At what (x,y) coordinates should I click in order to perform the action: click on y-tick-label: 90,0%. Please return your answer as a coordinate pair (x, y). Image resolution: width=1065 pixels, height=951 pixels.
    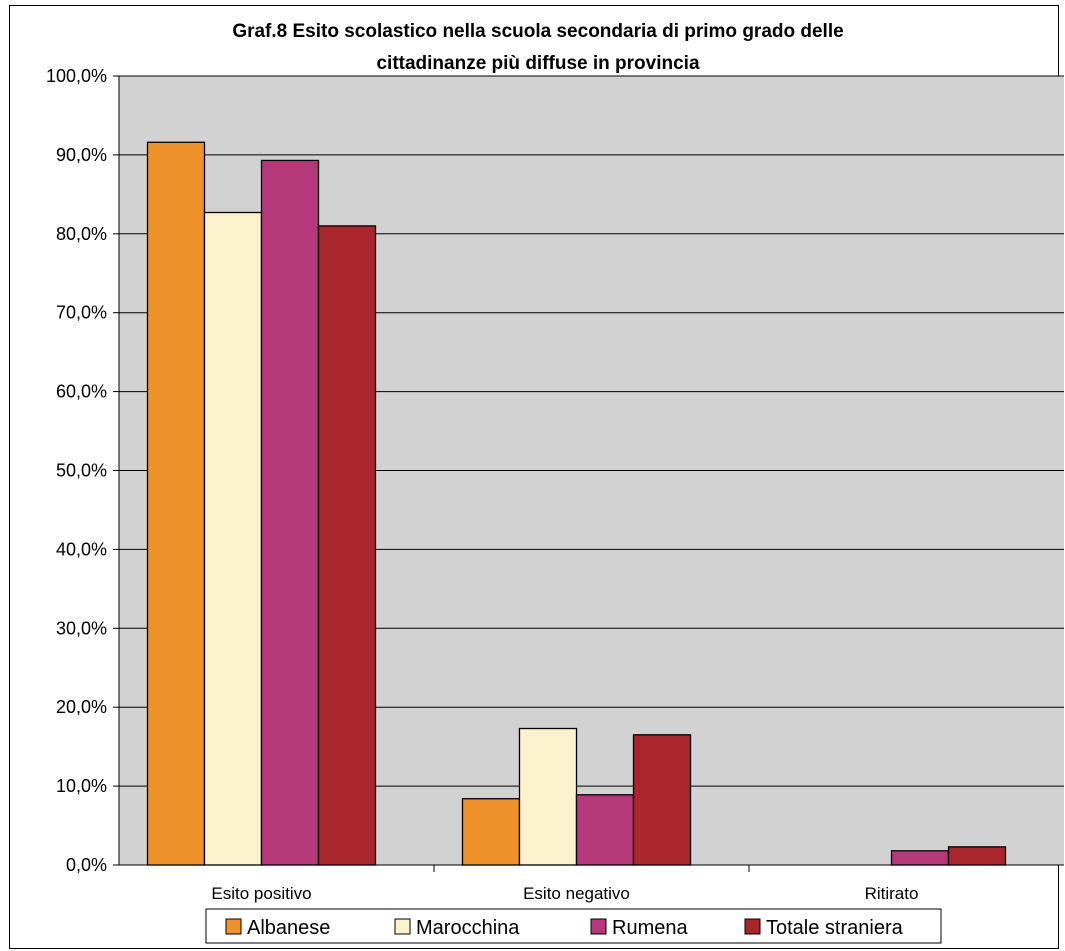
    Looking at the image, I should click on (81, 155).